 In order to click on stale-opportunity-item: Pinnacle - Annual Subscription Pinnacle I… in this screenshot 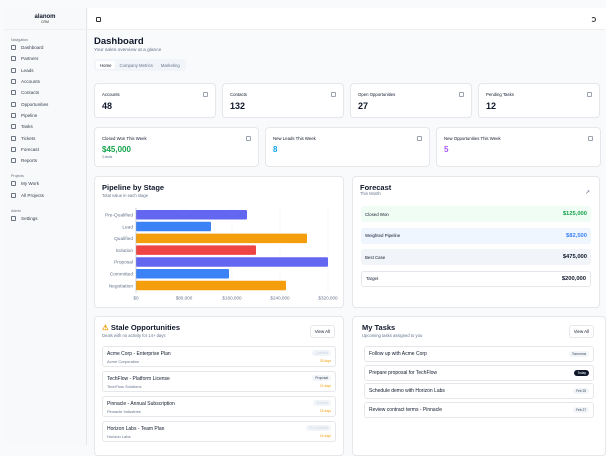, I will do `click(219, 406)`.